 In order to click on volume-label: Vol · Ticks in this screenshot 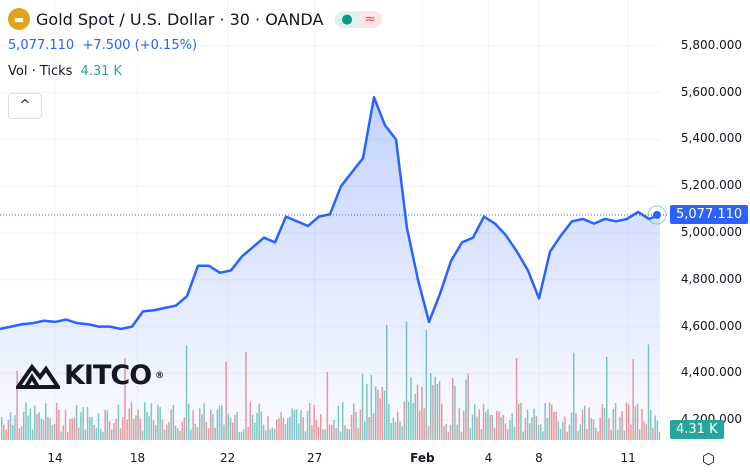, I will do `click(40, 71)`.